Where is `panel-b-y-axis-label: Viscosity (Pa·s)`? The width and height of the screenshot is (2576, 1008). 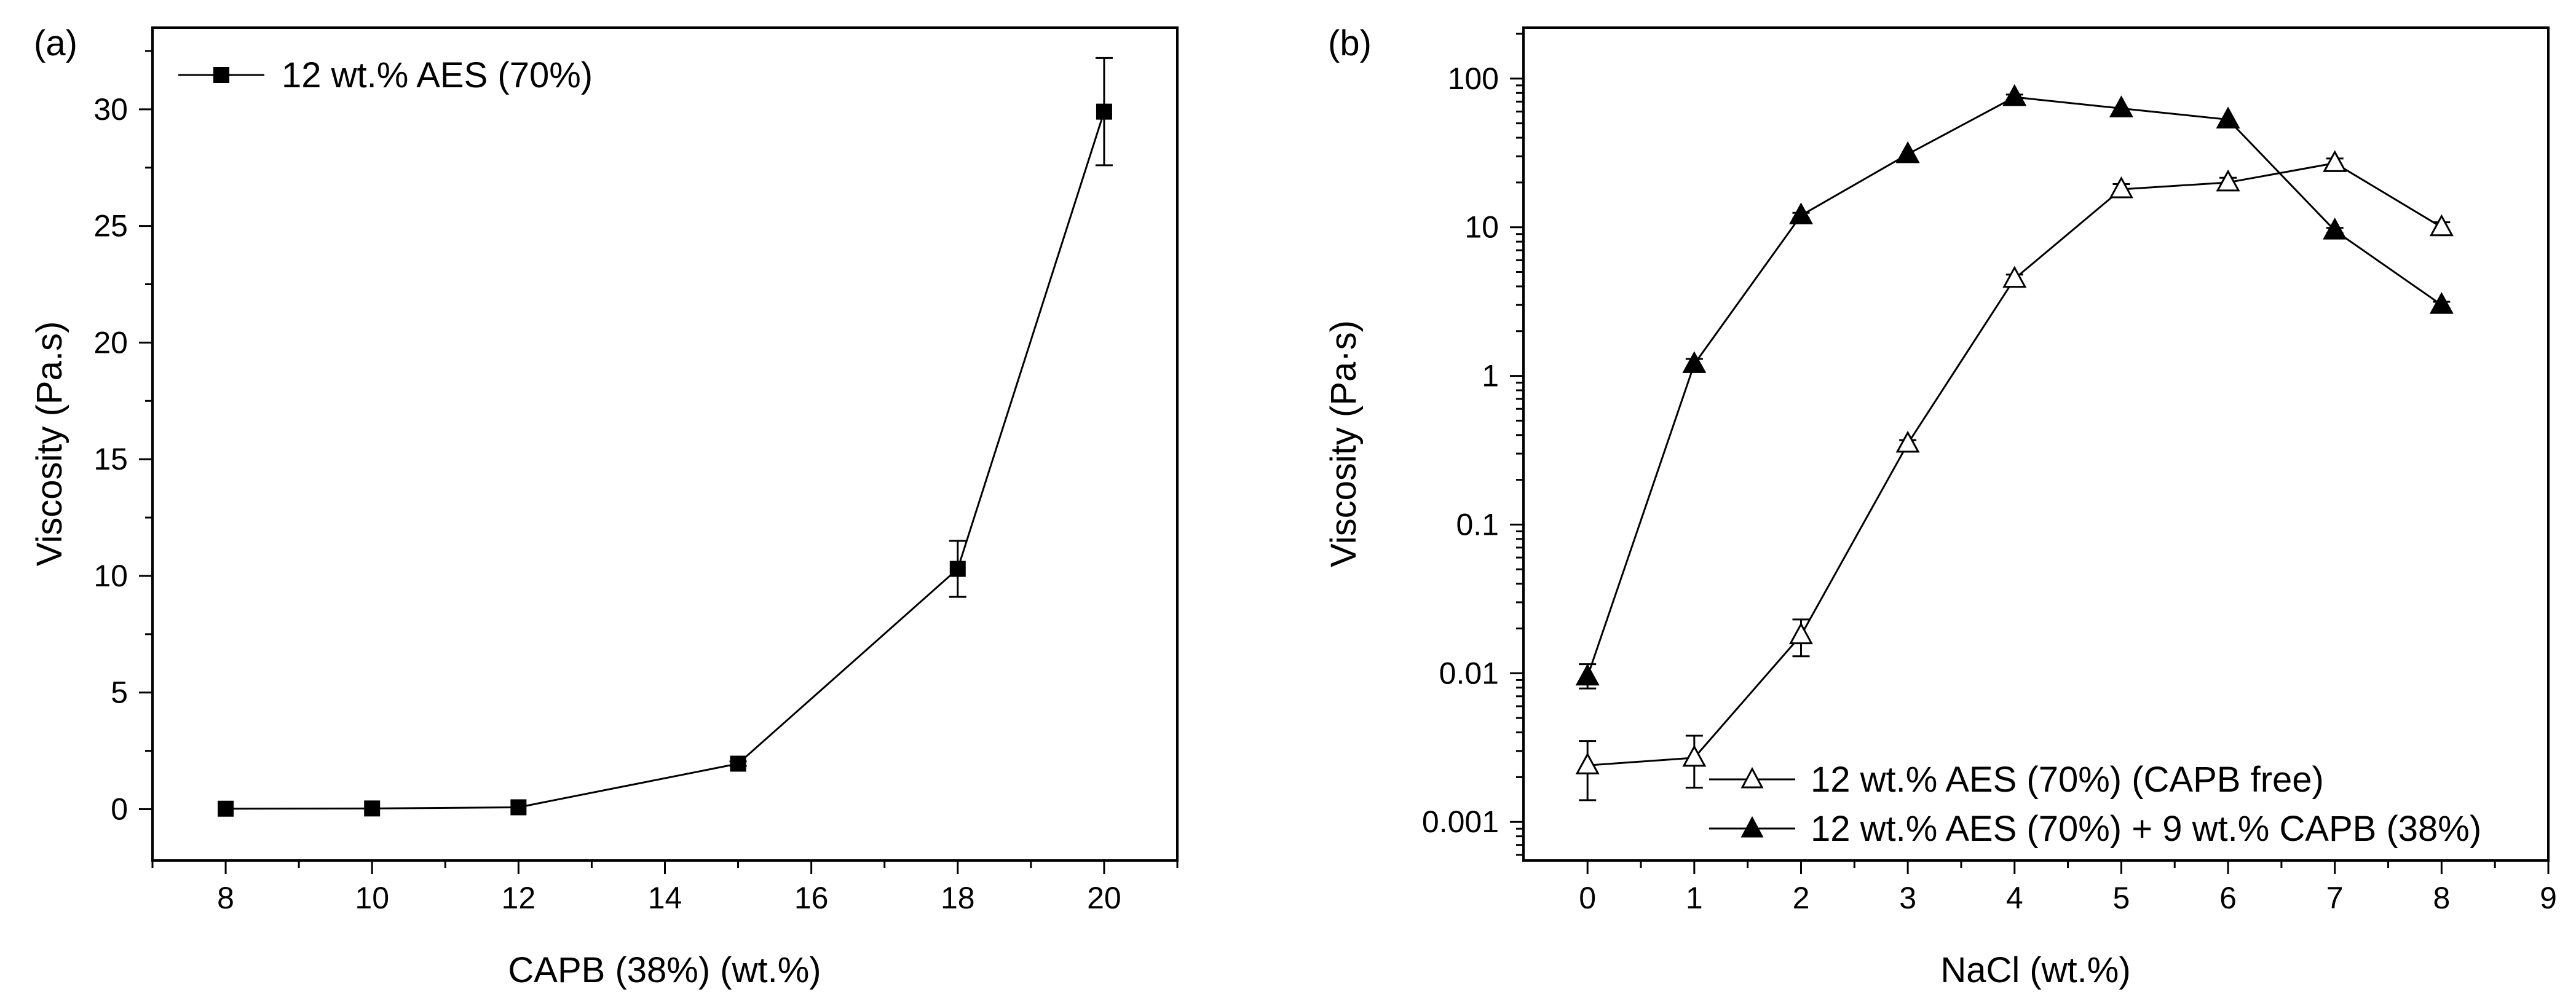 panel-b-y-axis-label: Viscosity (Pa·s) is located at coordinates (1344, 443).